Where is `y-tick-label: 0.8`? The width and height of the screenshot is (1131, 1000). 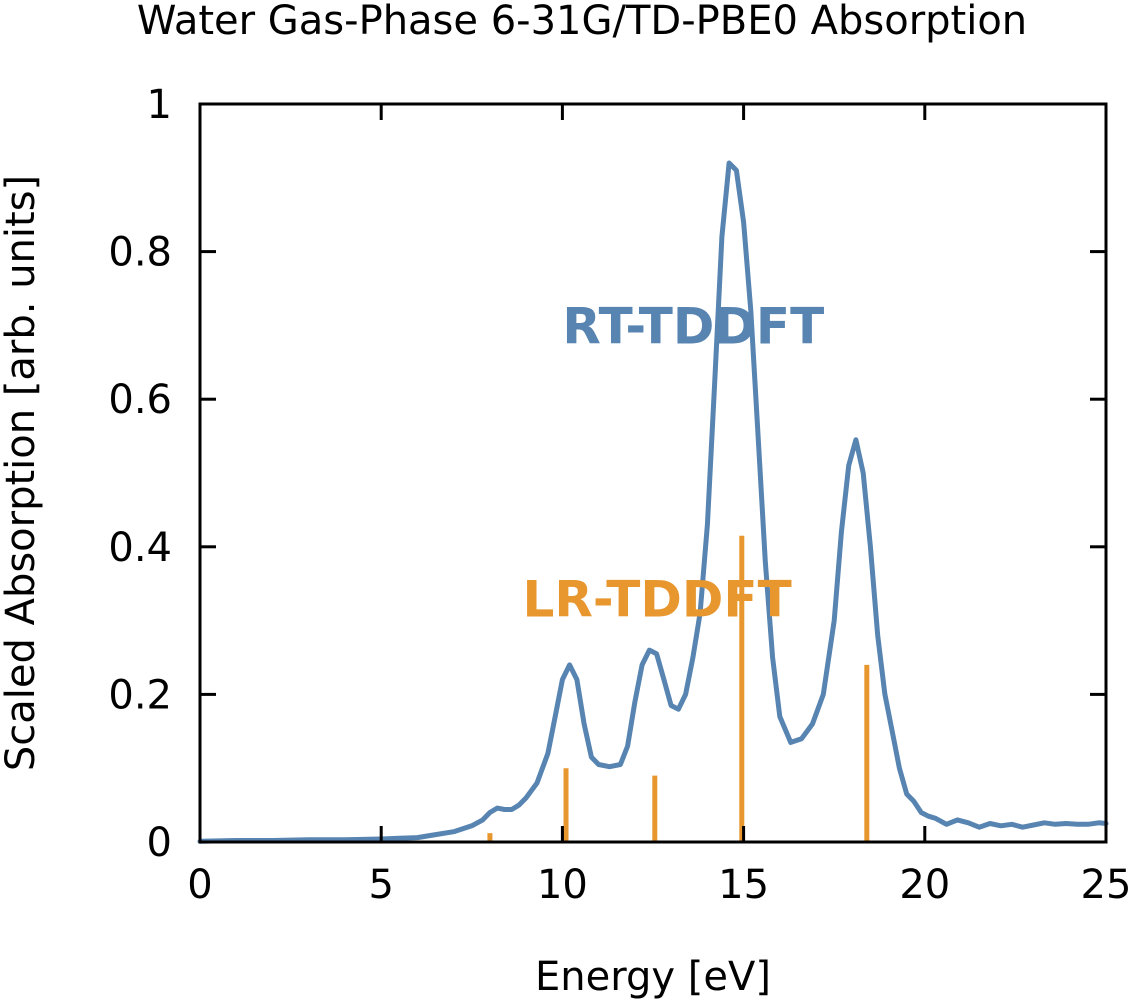 y-tick-label: 0.8 is located at coordinates (140, 253).